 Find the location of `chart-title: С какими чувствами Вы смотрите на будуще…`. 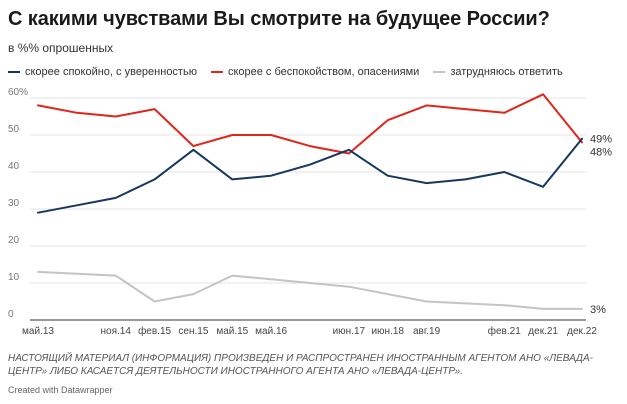

chart-title: С какими чувствами Вы смотрите на будуще… is located at coordinates (279, 19).